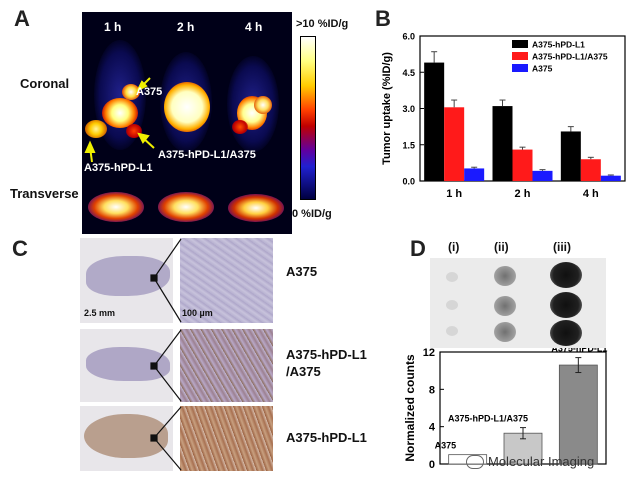 This screenshot has width=636, height=493. Describe the element at coordinates (558, 45) in the screenshot. I see `legend-label: A375-hPD-L1` at that location.